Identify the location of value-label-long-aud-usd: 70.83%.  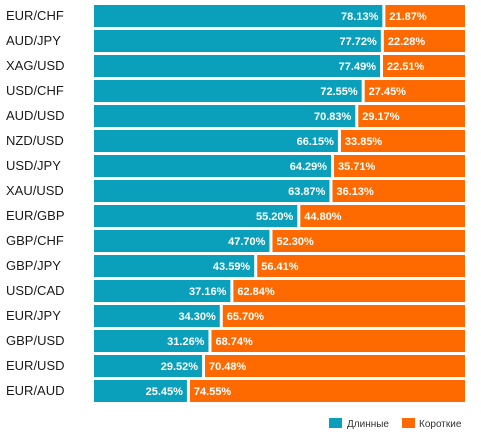
(333, 117).